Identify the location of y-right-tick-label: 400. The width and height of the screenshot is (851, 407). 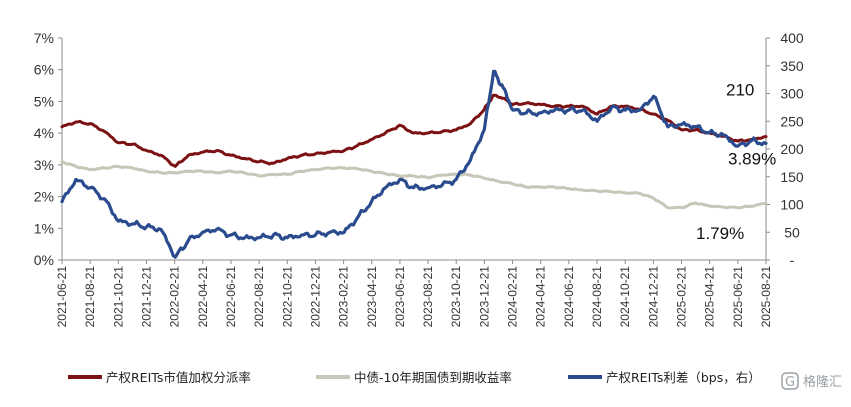
(792, 38).